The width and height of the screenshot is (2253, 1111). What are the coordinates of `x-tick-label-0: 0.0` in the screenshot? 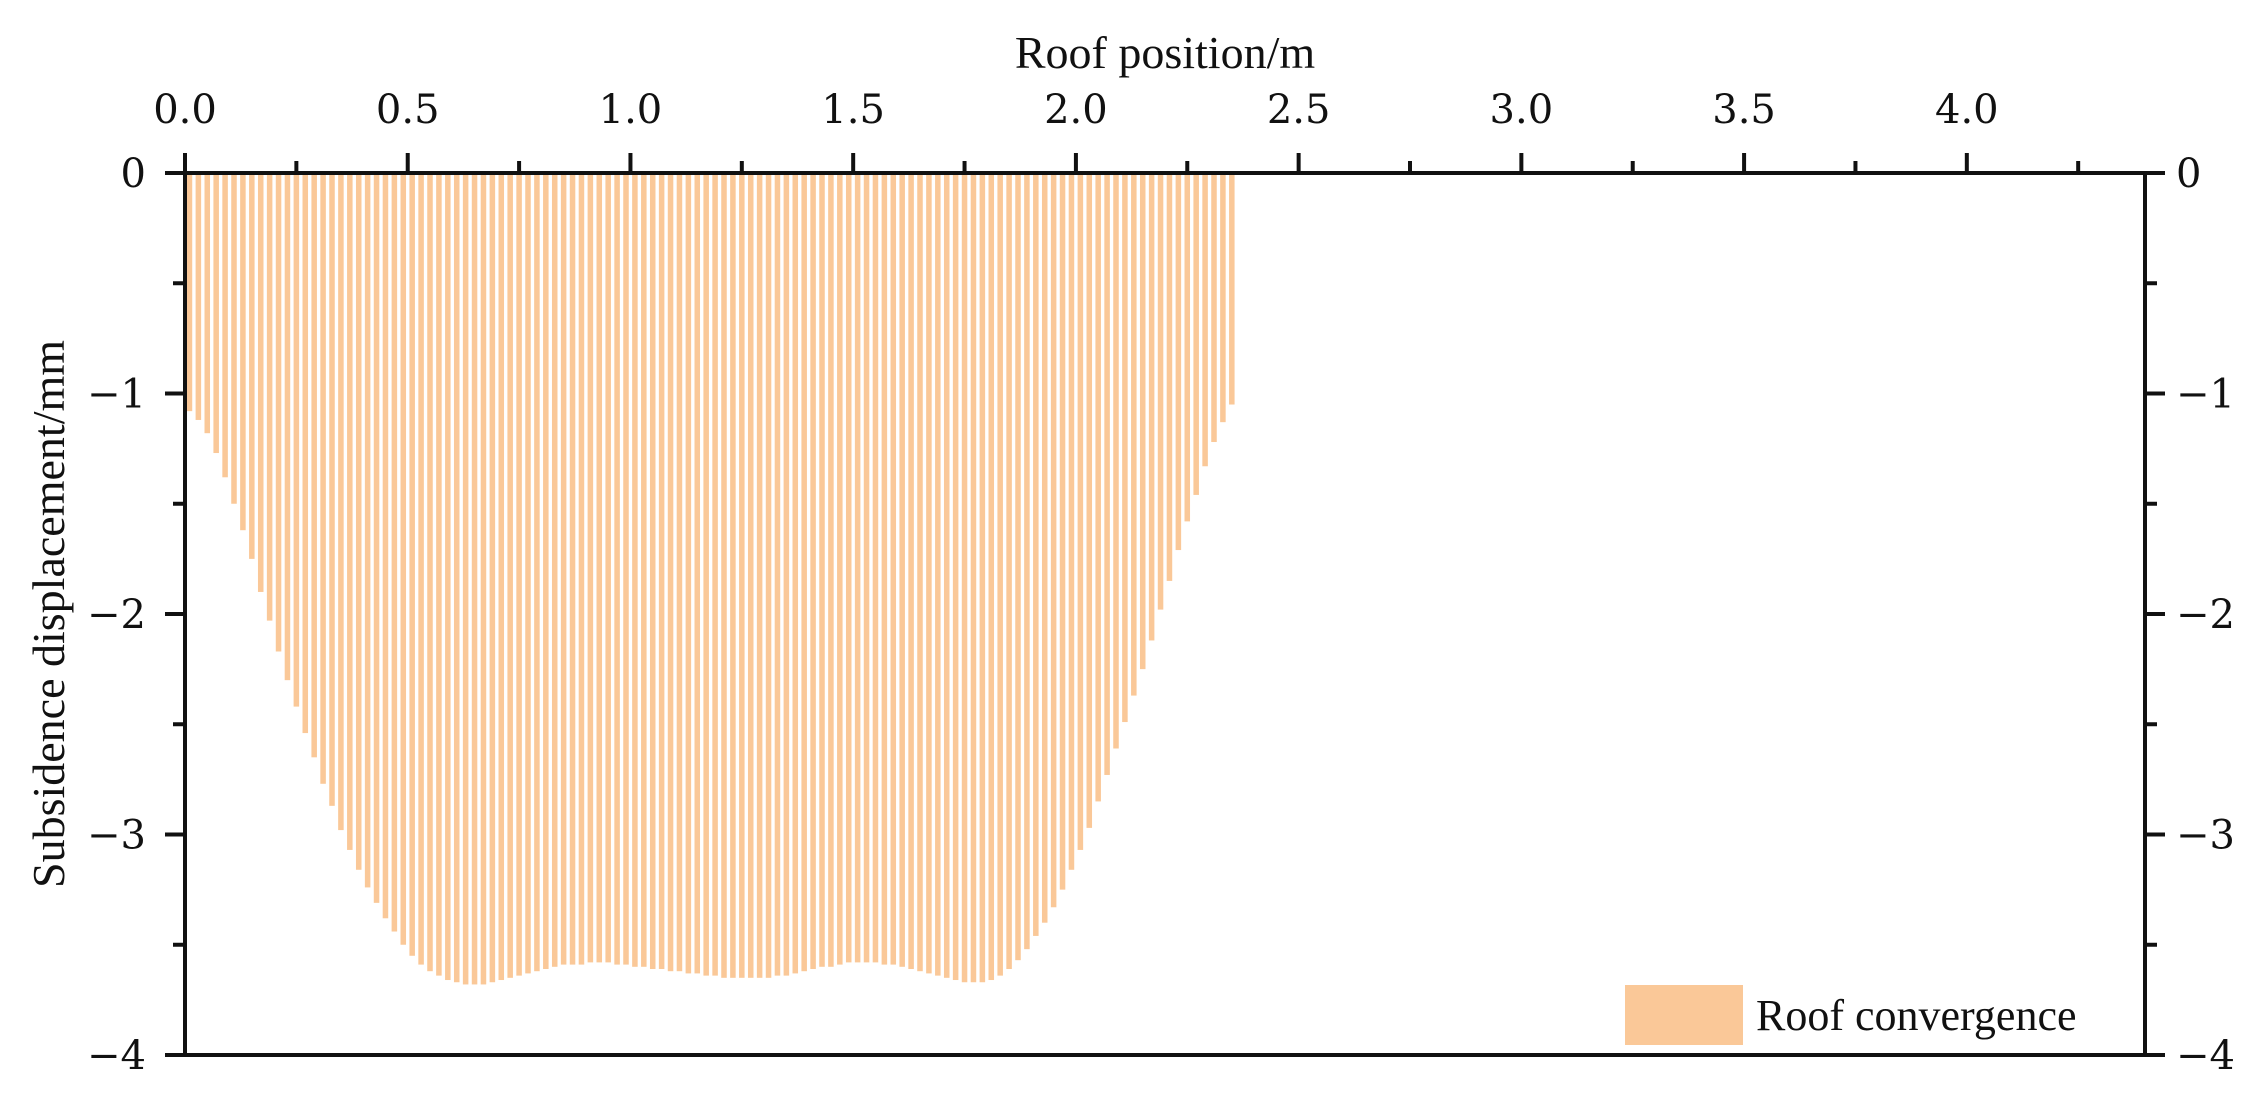 It's located at (185, 110).